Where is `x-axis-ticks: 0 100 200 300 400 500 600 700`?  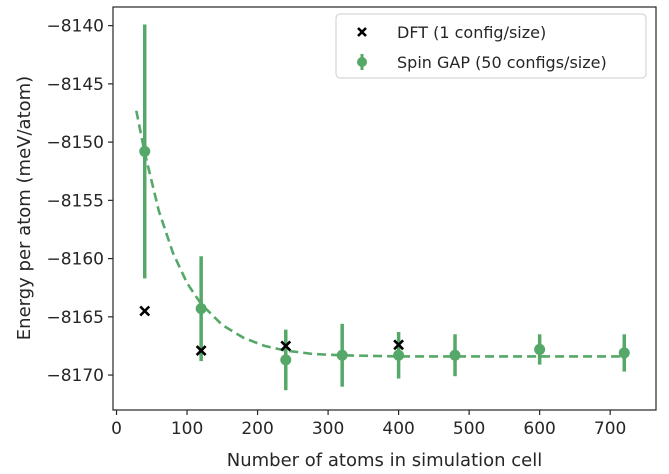
x-axis-ticks: 0 100 200 300 400 500 600 700 is located at coordinates (368, 424).